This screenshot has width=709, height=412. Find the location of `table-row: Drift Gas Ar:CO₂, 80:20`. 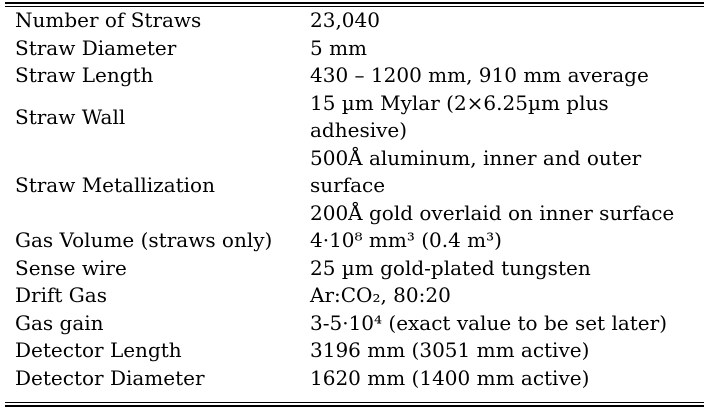

table-row: Drift Gas Ar:CO₂, 80:20 is located at coordinates (354, 296).